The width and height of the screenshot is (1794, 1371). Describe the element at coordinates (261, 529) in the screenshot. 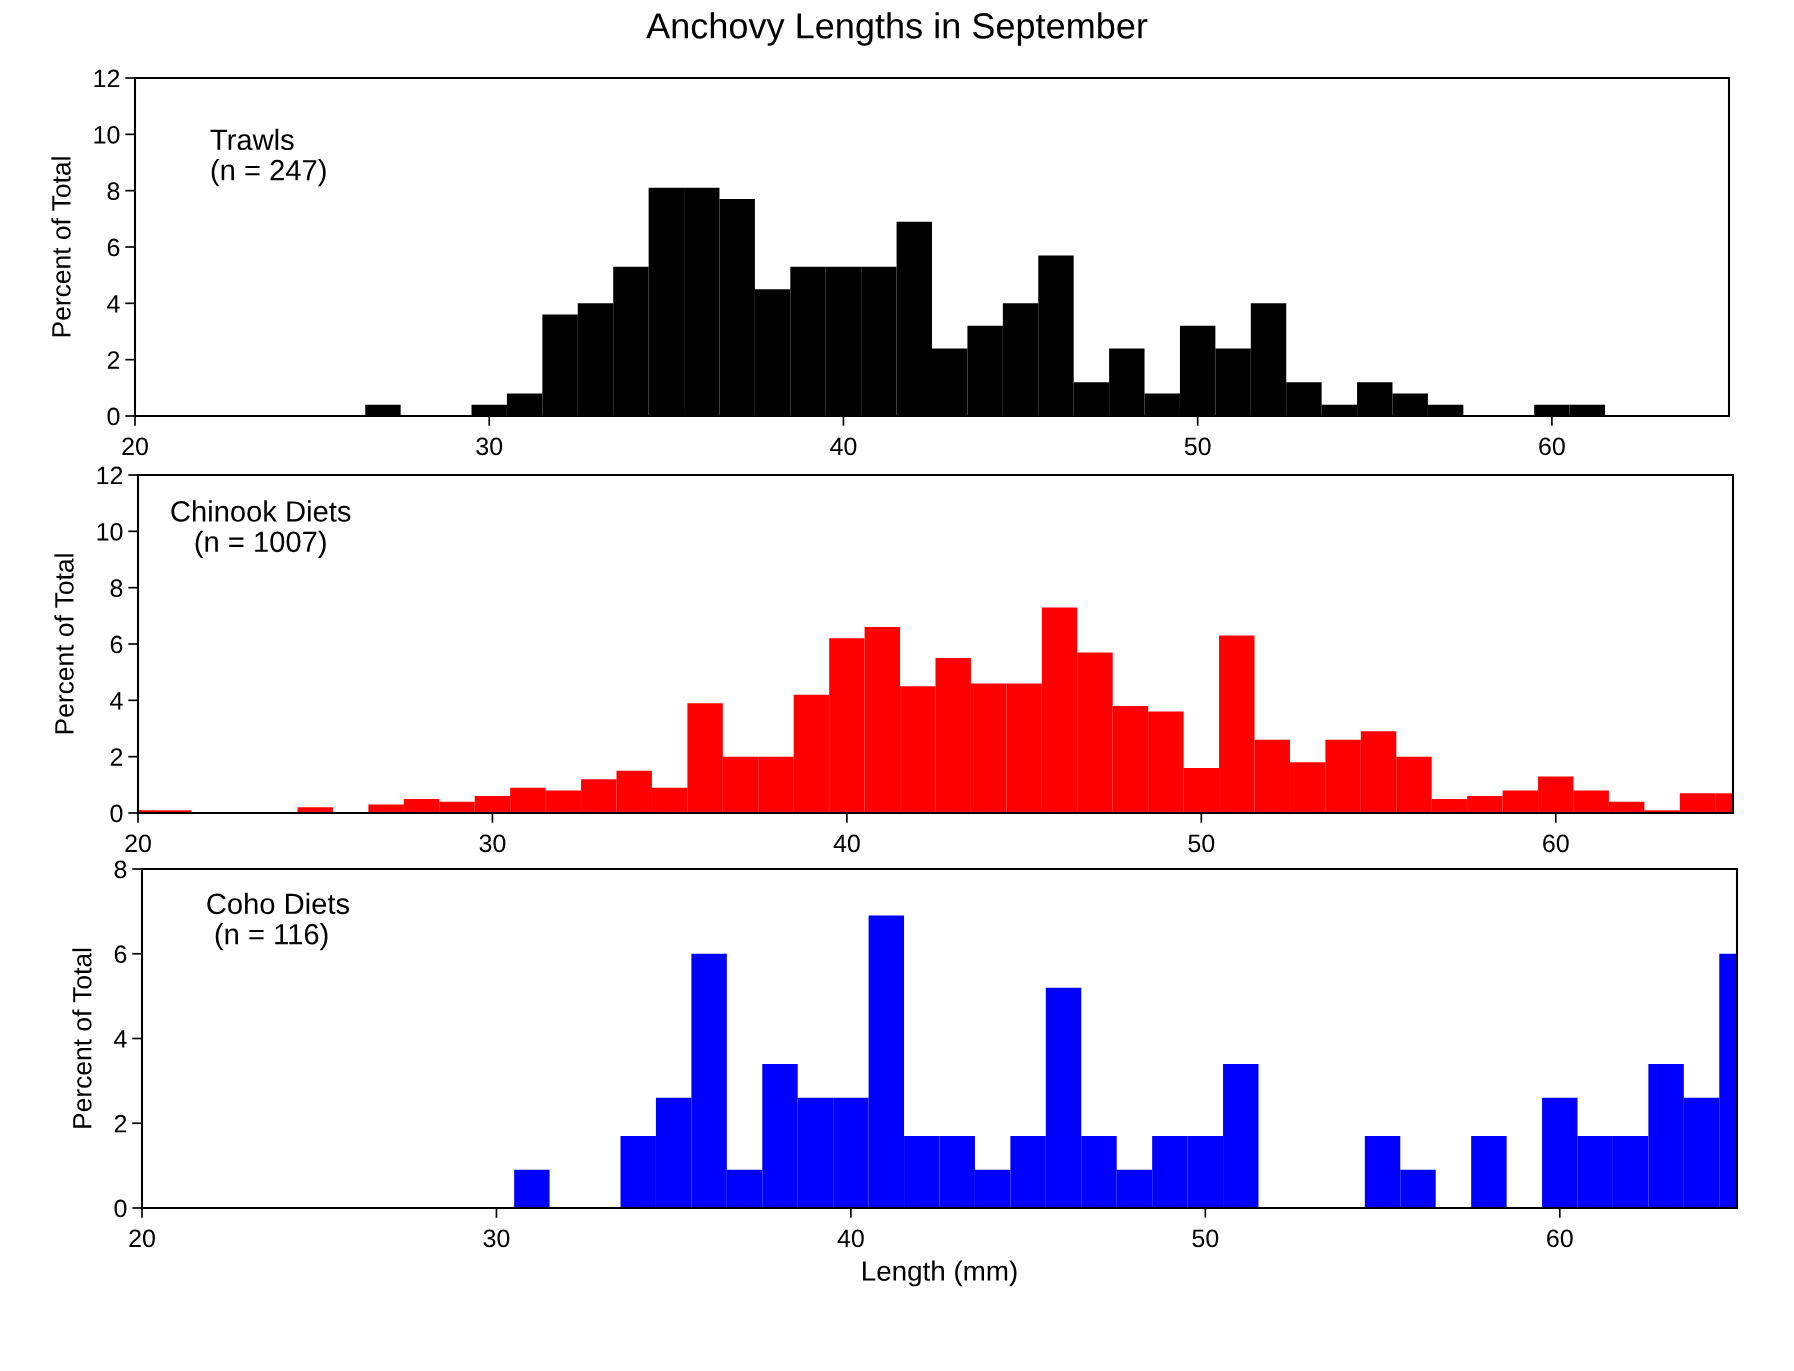

I see `annotation: Chinook Diets (n = 1007)` at that location.